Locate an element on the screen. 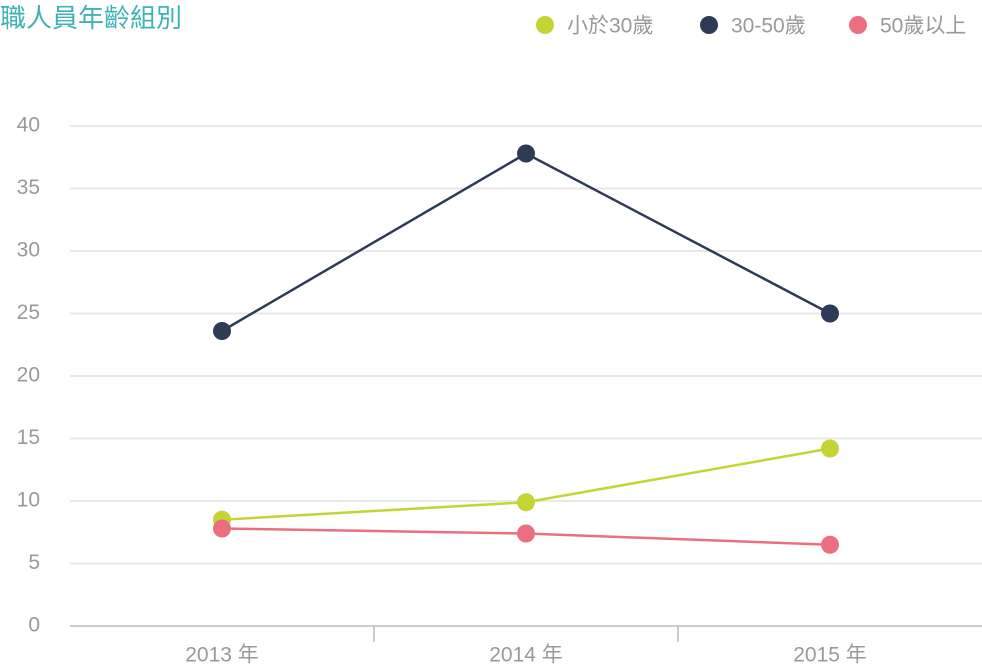  y-tick-label: 15 is located at coordinates (28, 437).